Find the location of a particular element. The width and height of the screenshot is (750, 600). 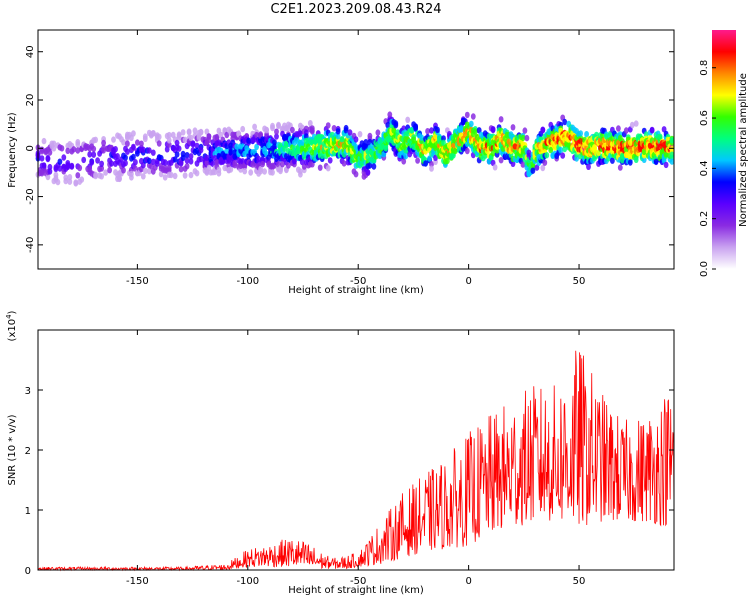

snr-y-label: SNR (10 * v/v) is located at coordinates (12, 449).